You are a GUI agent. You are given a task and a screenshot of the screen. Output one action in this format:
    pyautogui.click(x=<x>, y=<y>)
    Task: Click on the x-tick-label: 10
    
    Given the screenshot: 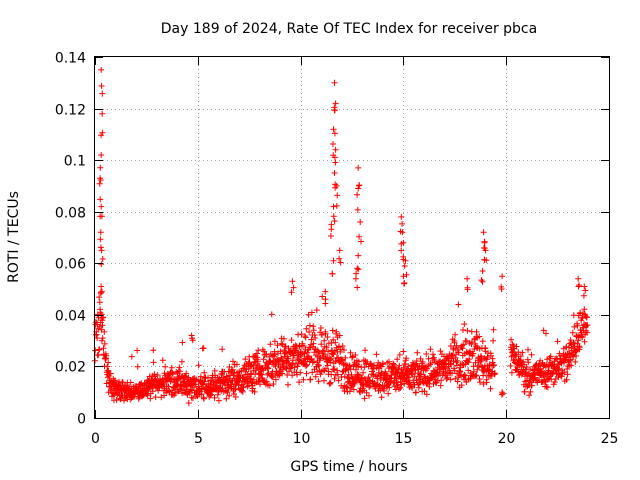 What is the action you would take?
    pyautogui.click(x=302, y=439)
    